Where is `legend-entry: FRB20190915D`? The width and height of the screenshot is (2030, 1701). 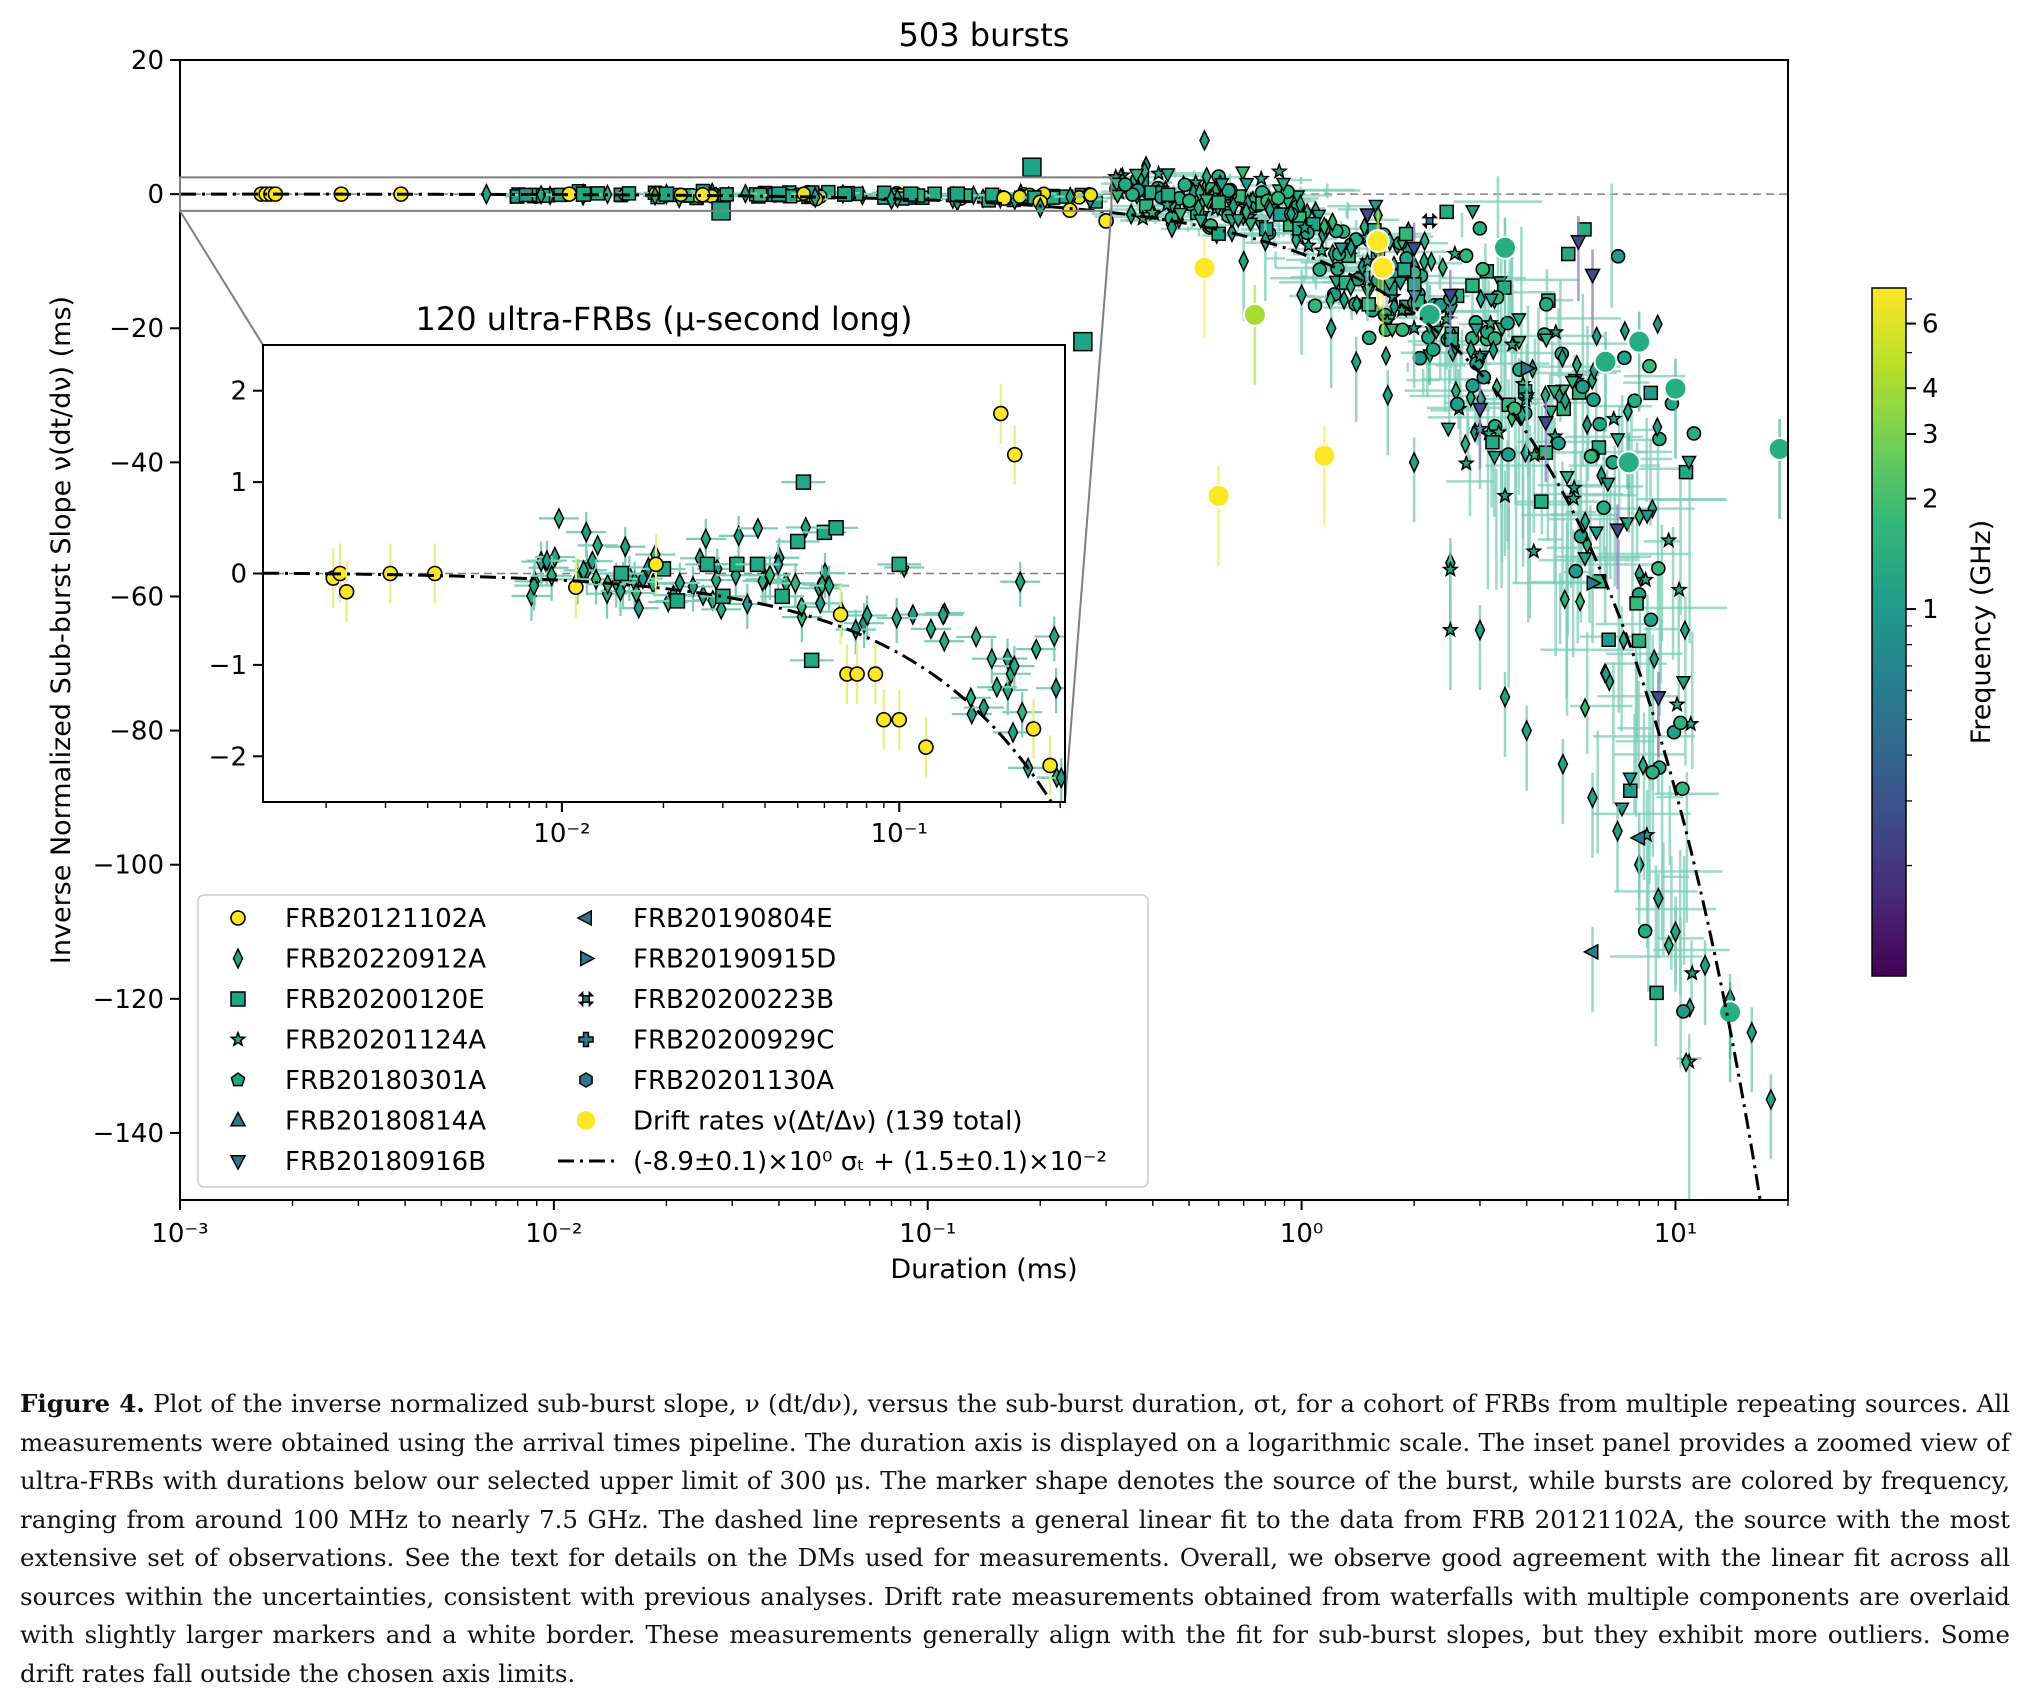 legend-entry: FRB20190915D is located at coordinates (708, 960).